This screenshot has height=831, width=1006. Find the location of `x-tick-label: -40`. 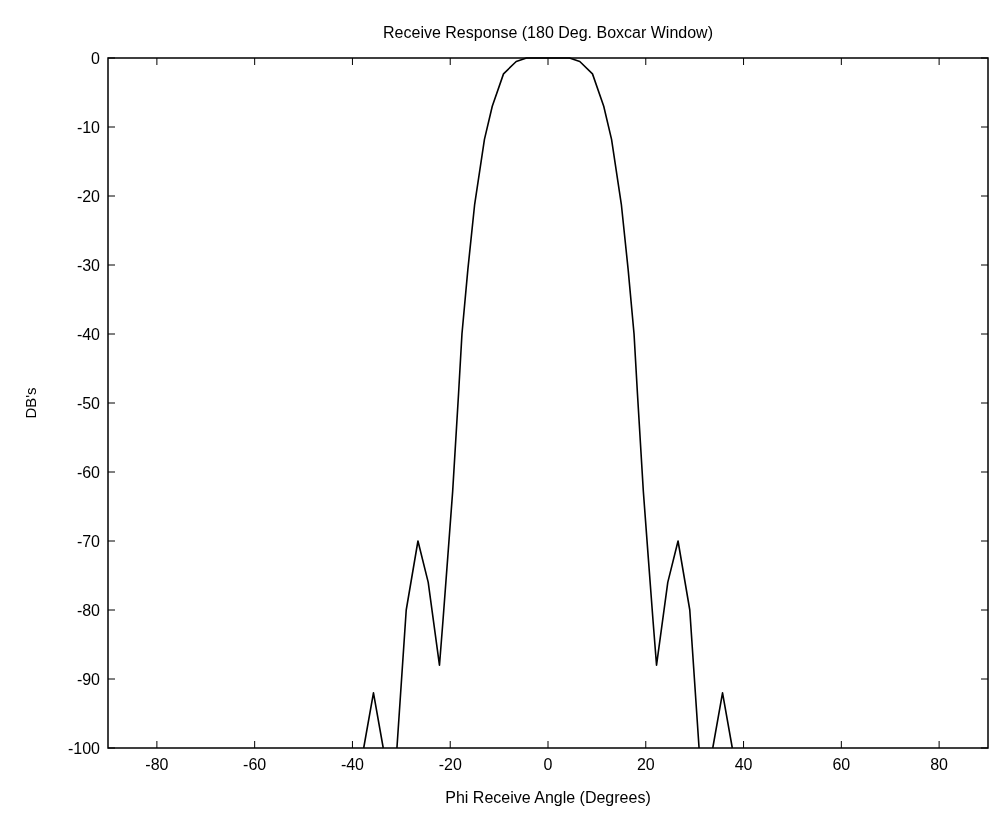

x-tick-label: -40 is located at coordinates (352, 764).